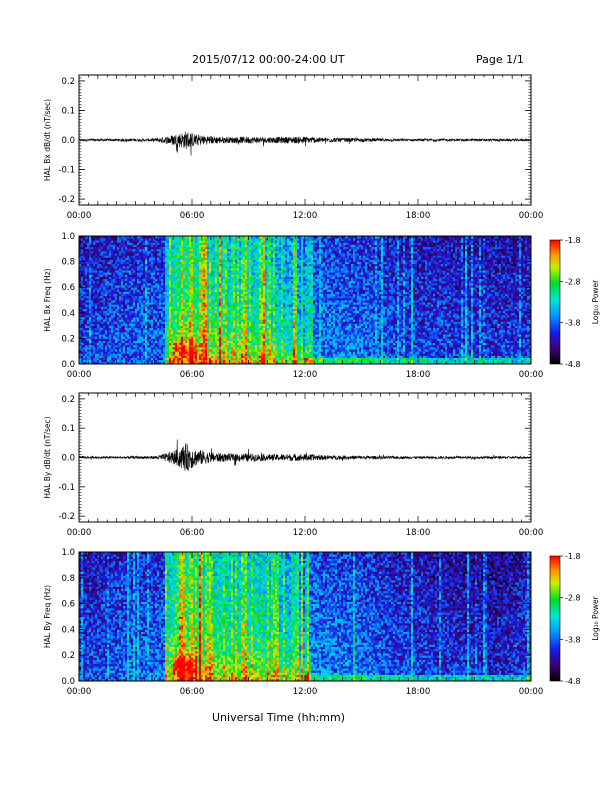 This screenshot has height=792, width=612. What do you see at coordinates (595, 617) in the screenshot?
I see `colorbar-label-3: Log₁₀ Power` at bounding box center [595, 617].